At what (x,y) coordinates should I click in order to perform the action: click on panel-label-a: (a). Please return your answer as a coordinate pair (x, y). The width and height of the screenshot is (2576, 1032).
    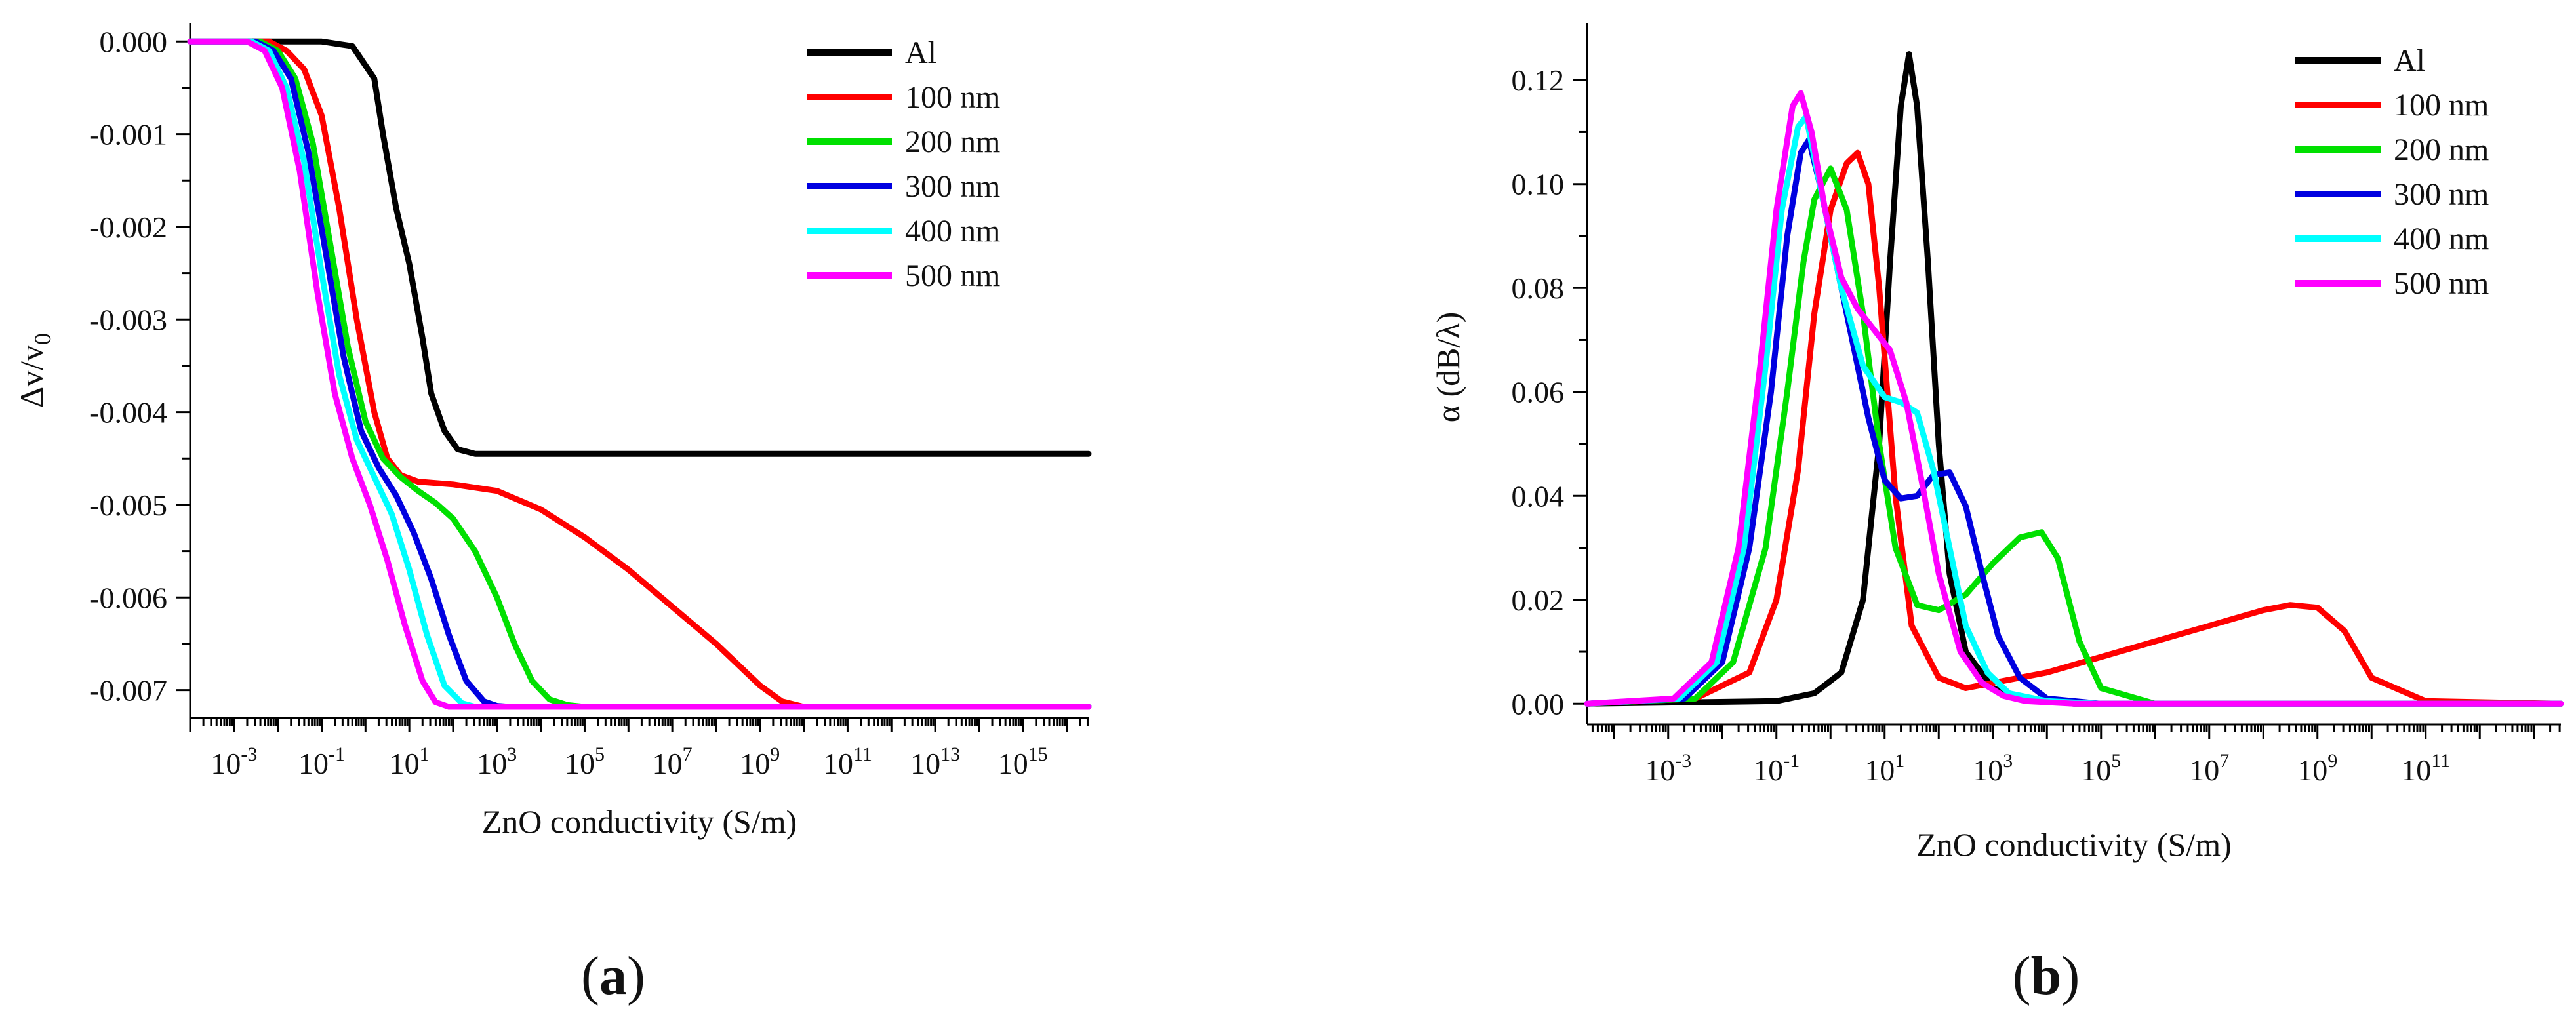
    Looking at the image, I should click on (613, 975).